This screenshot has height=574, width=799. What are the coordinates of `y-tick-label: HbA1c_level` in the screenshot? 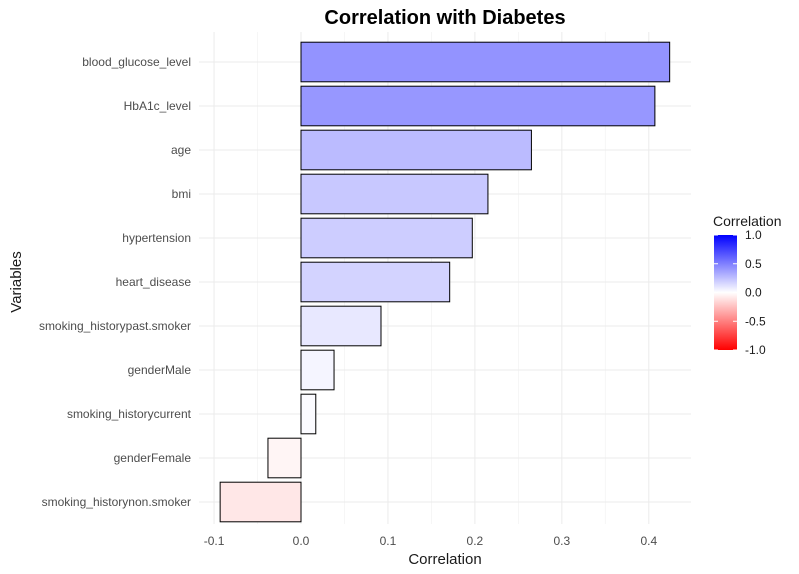 It's located at (157, 106).